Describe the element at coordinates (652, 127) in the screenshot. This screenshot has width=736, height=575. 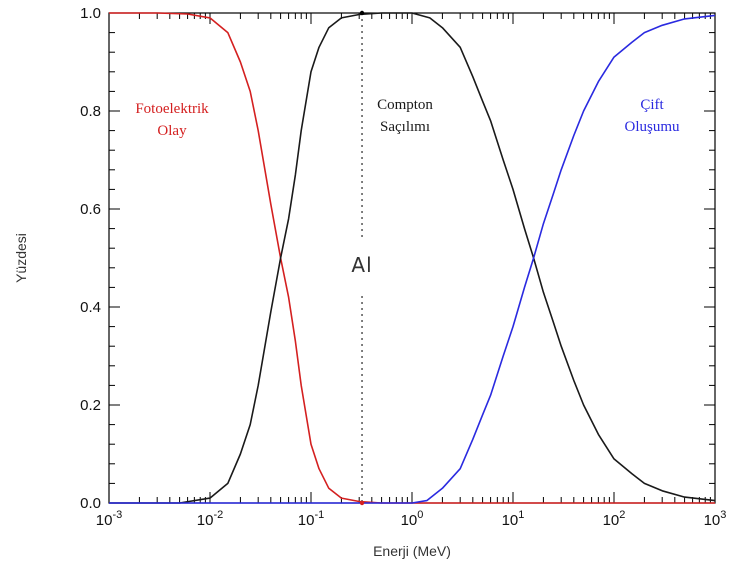
I see `annotation-pair-production-line: Oluşumu` at that location.